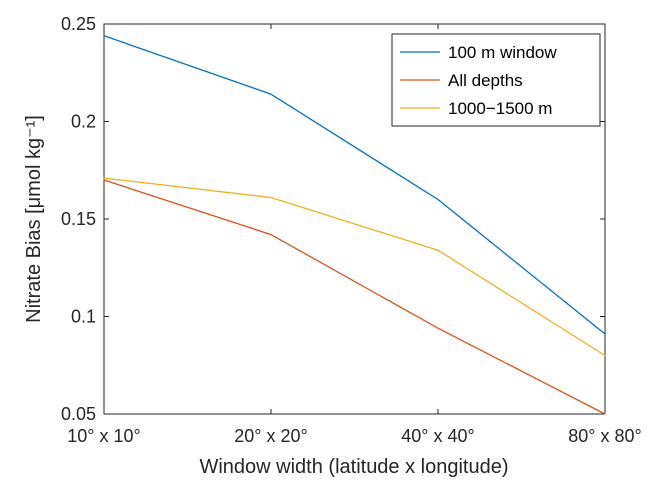 The image size is (651, 482). Describe the element at coordinates (103, 436) in the screenshot. I see `x-tick-label: 10° x 10°` at that location.